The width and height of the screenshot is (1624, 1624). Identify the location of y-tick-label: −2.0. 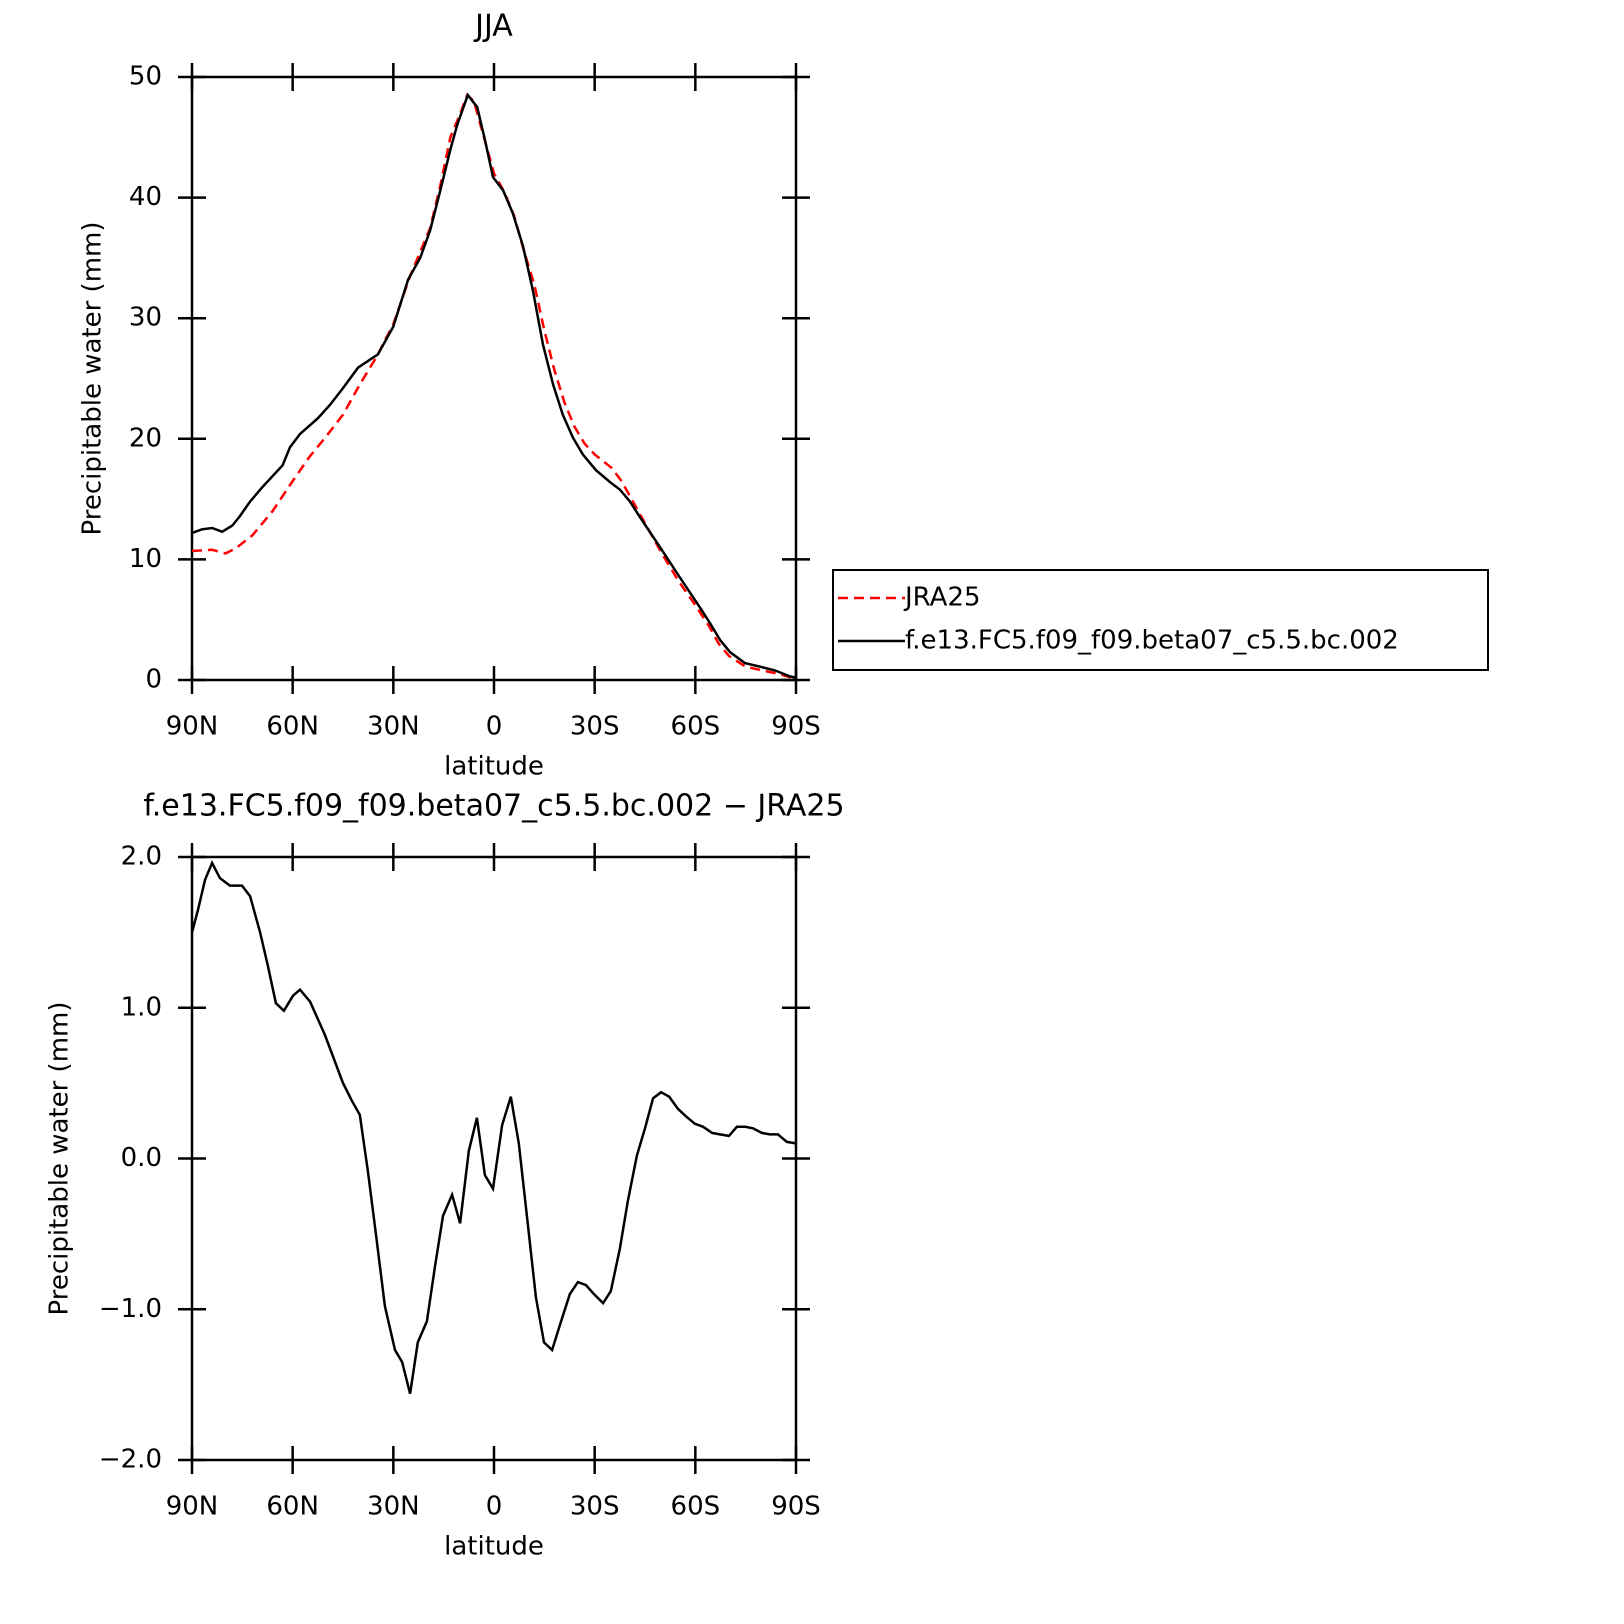
(130, 1460).